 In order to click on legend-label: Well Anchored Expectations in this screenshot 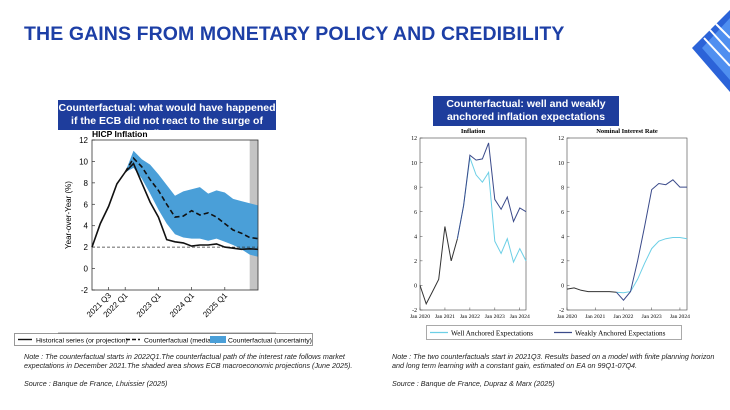, I will do `click(492, 334)`.